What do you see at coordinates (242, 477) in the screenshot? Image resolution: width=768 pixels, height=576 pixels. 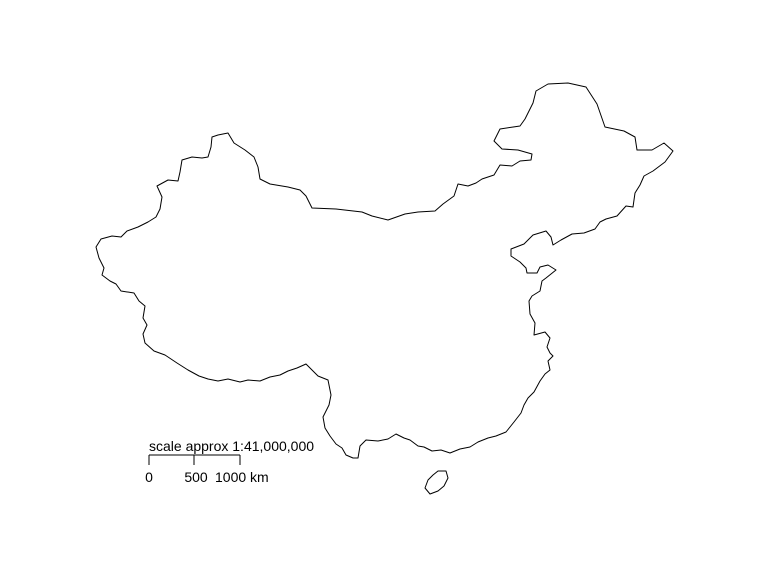 I see `scalebar-label-1000: 1000 km` at bounding box center [242, 477].